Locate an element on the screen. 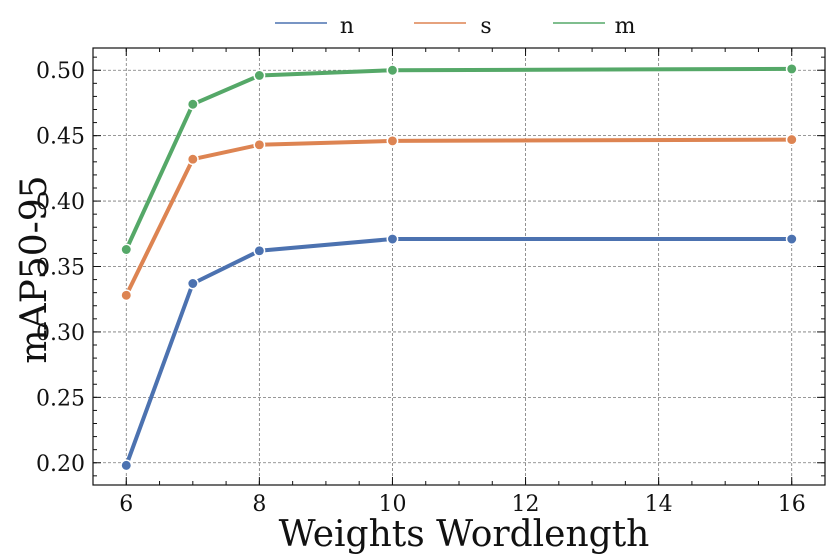  y-axis-label: mAP50-95 is located at coordinates (34, 269).